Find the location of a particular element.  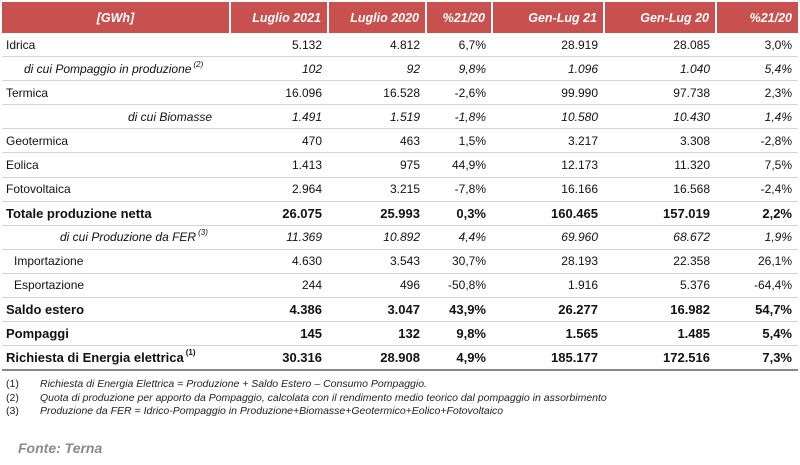

table-row: Idrica 5.132 4.812 6,7% 28.919 28.085 3,0% is located at coordinates (400, 45).